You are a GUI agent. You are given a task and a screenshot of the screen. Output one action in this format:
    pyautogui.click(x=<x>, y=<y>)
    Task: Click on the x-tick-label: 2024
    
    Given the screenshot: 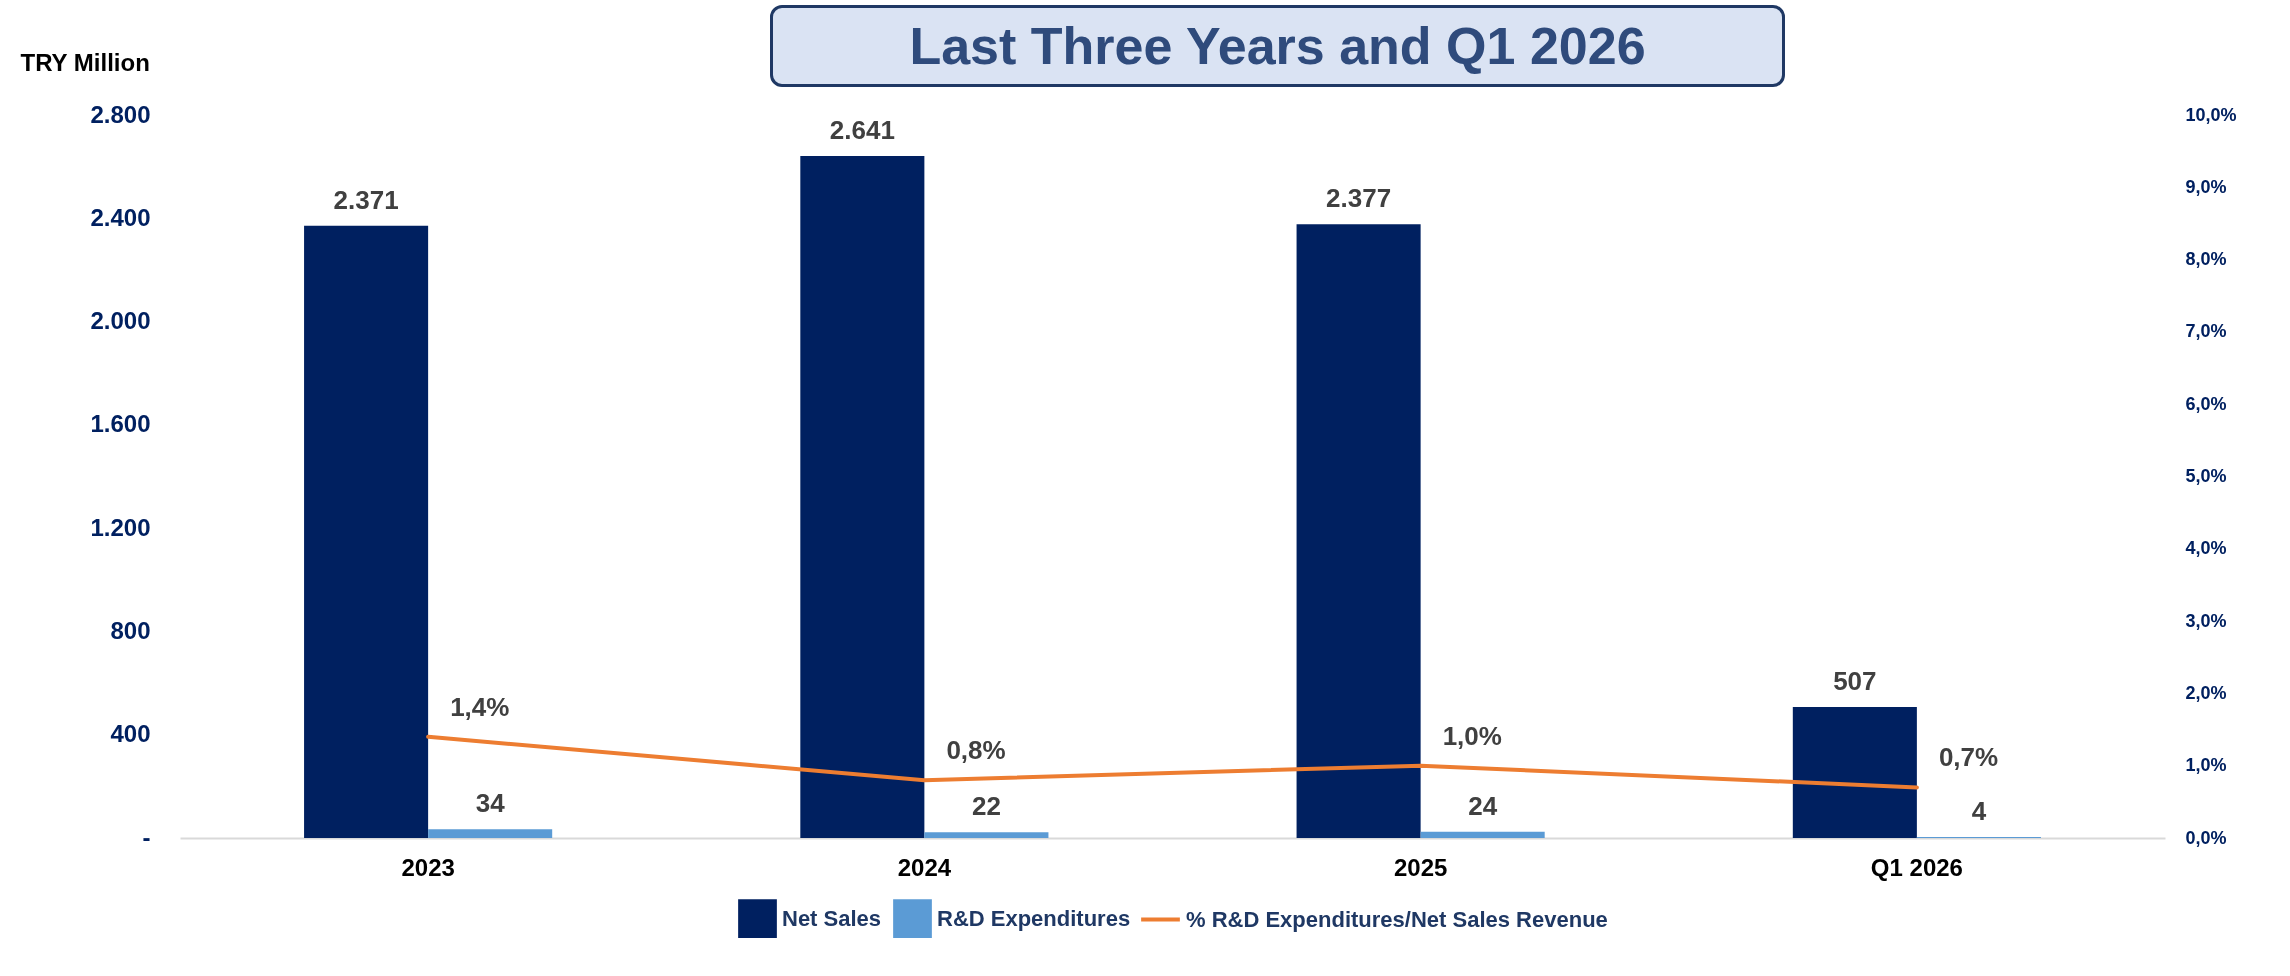 What is the action you would take?
    pyautogui.click(x=924, y=867)
    